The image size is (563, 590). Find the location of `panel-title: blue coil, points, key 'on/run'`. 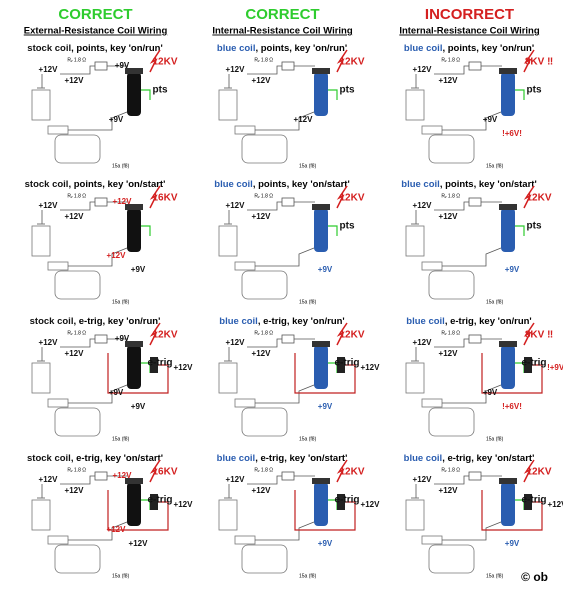

panel-title: blue coil, points, key 'on/run' is located at coordinates (282, 48).